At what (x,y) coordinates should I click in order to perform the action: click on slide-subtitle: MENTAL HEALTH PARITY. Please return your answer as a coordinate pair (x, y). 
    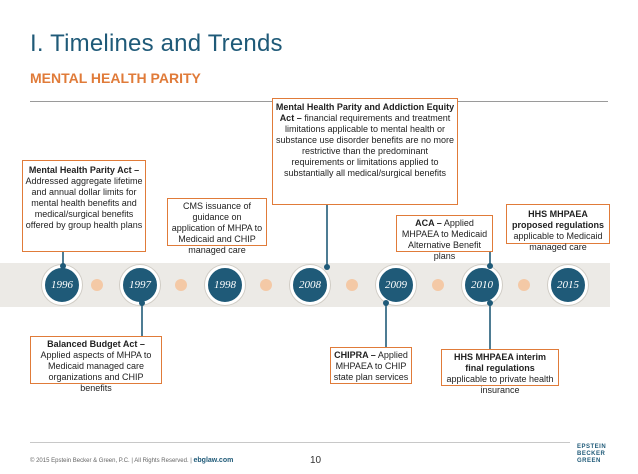
    Looking at the image, I should click on (115, 78).